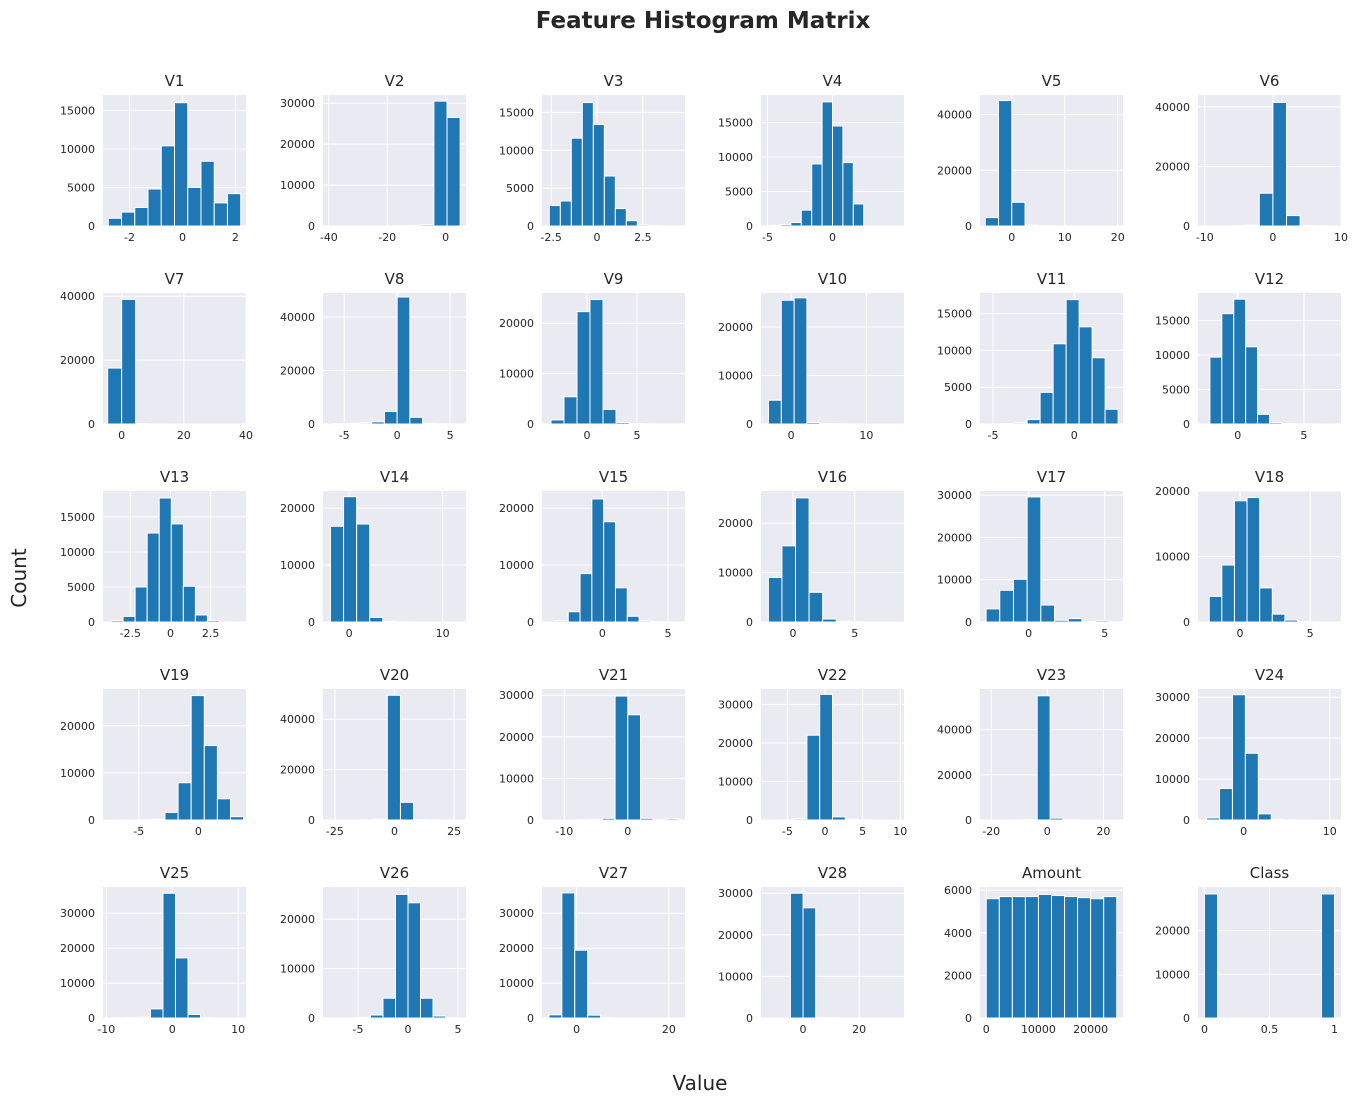  What do you see at coordinates (954, 314) in the screenshot?
I see `y-tick-label-v11: 15000` at bounding box center [954, 314].